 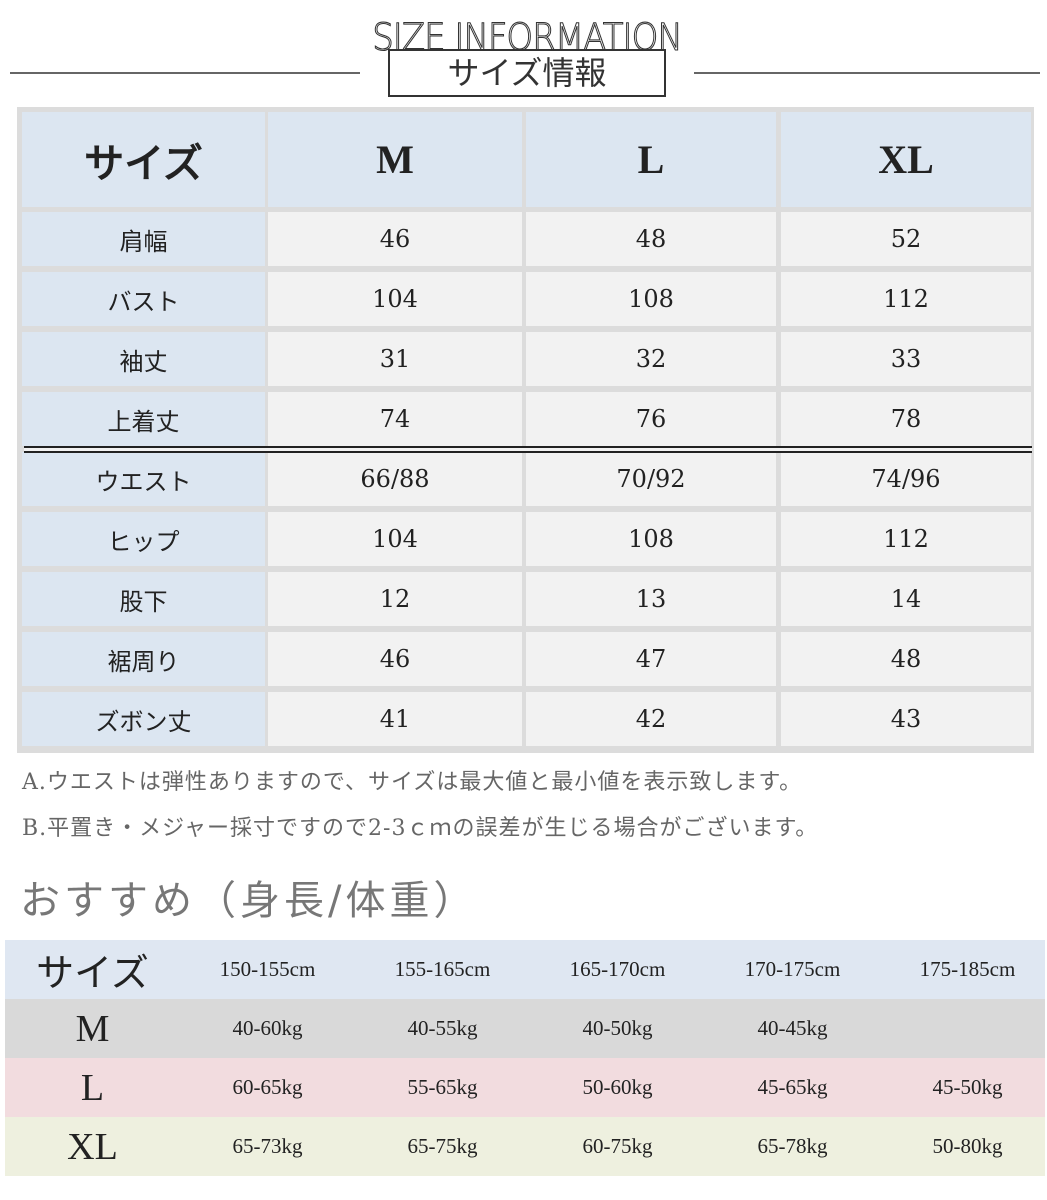 I want to click on measurement-value: 76, so click(x=651, y=419).